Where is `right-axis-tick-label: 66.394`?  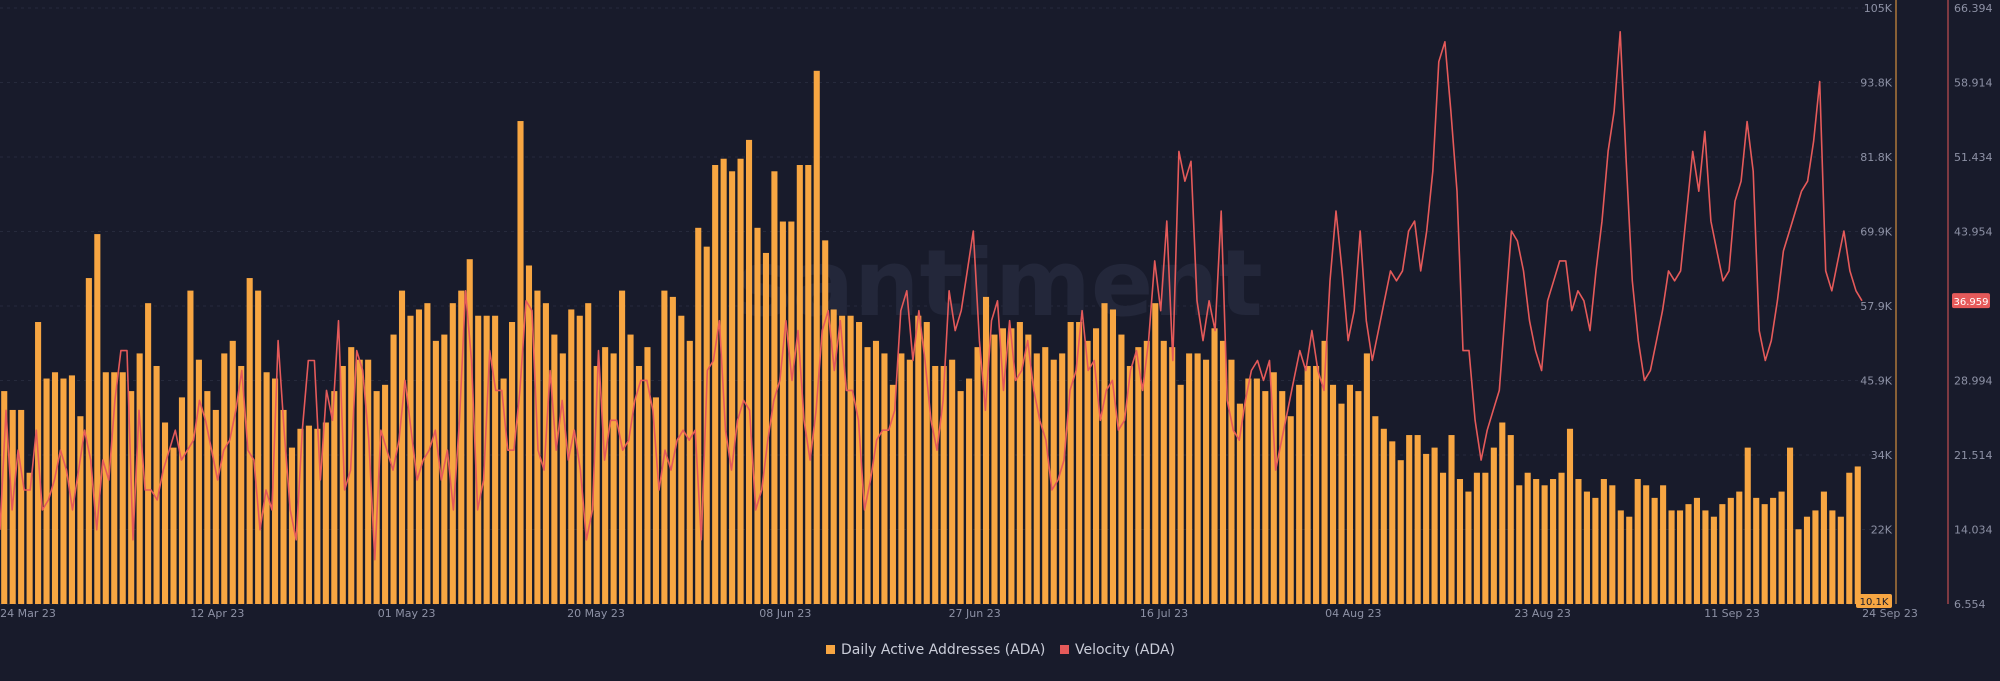 right-axis-tick-label: 66.394 is located at coordinates (1973, 8).